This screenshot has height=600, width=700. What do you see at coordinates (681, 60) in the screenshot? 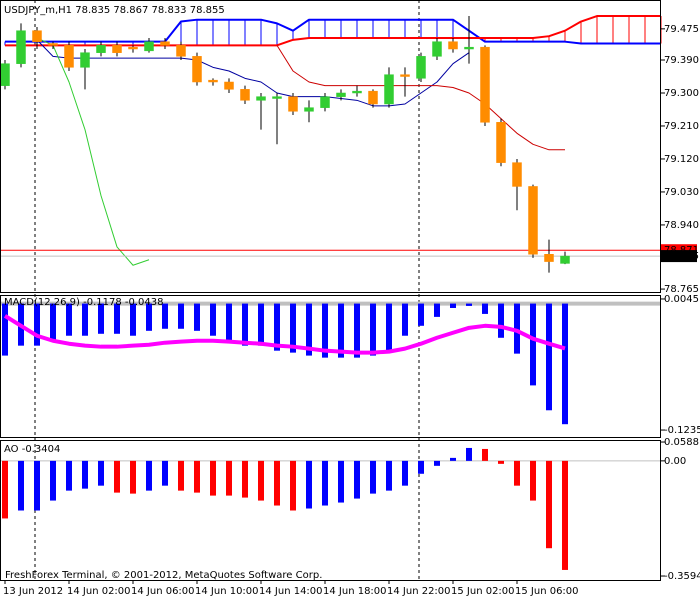
I see `y-tick-label: 79.390` at bounding box center [681, 60].